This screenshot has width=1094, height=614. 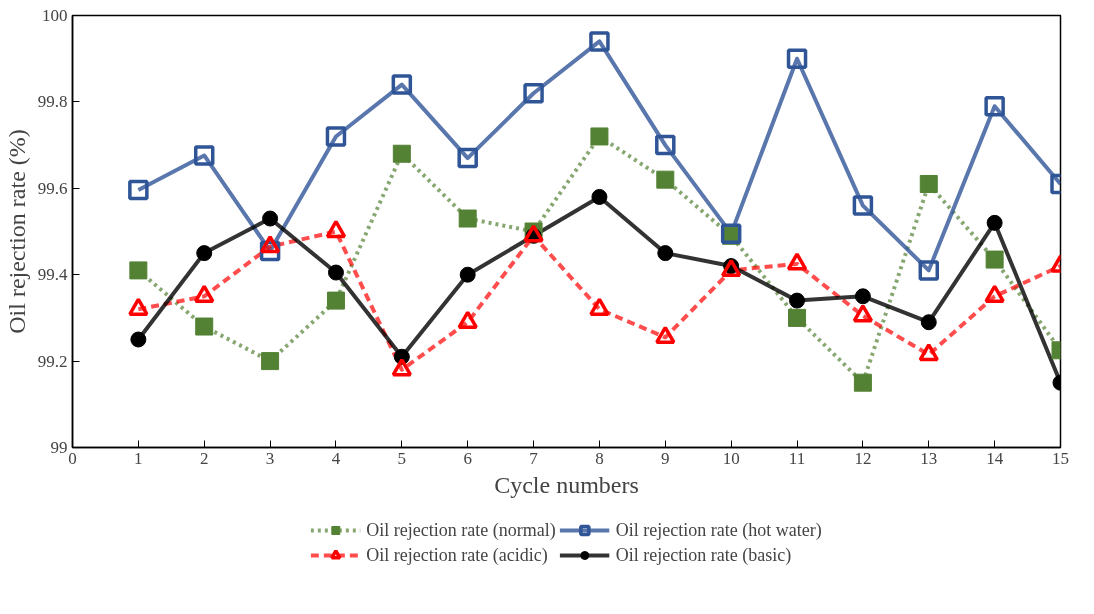 What do you see at coordinates (731, 458) in the screenshot?
I see `x-tick-label: 10` at bounding box center [731, 458].